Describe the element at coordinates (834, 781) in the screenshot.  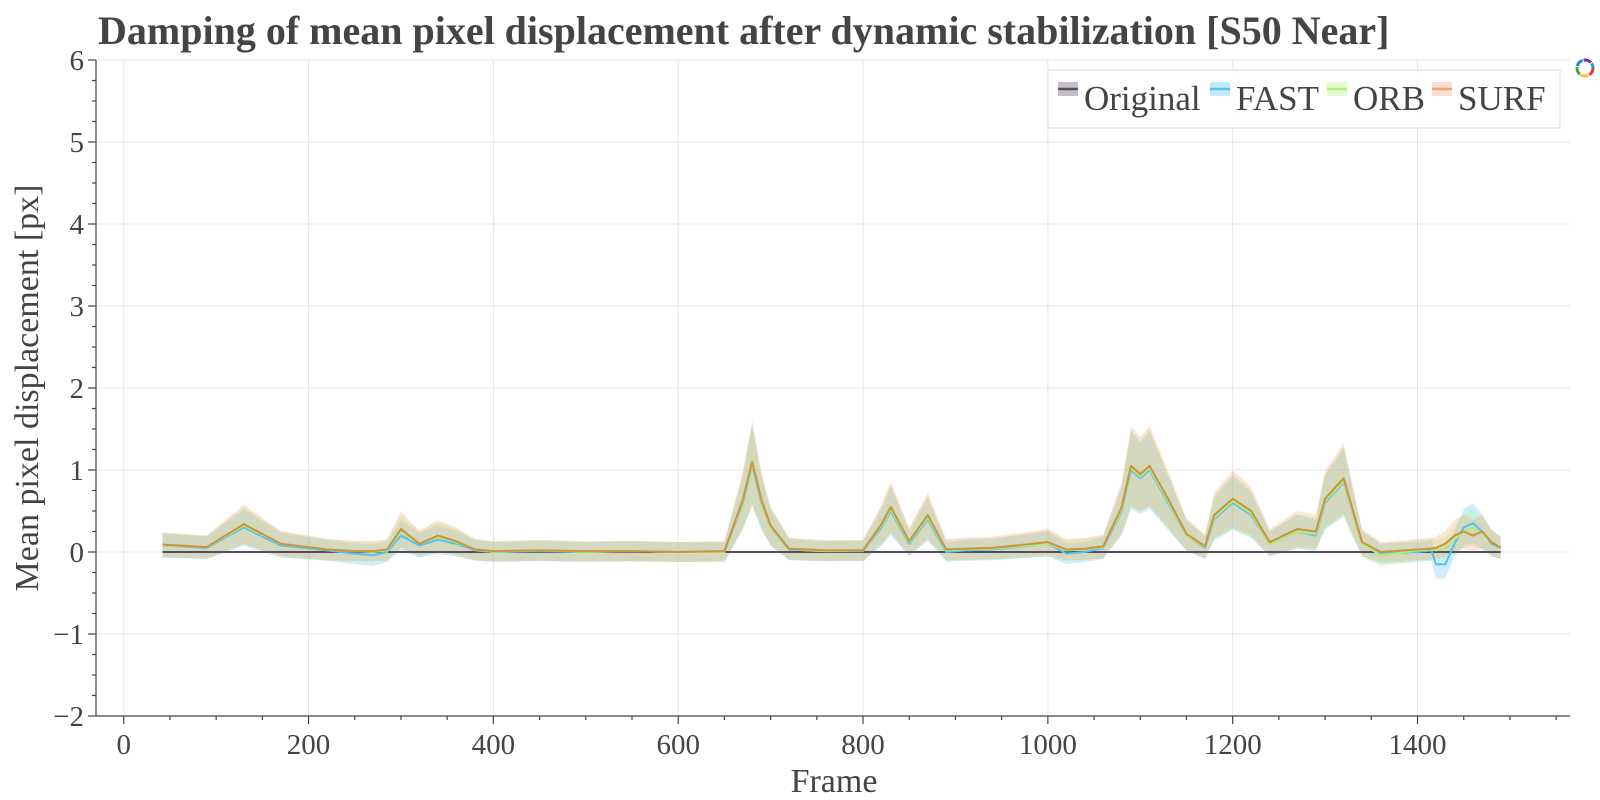
I see `x-axis-label: Frame` at that location.